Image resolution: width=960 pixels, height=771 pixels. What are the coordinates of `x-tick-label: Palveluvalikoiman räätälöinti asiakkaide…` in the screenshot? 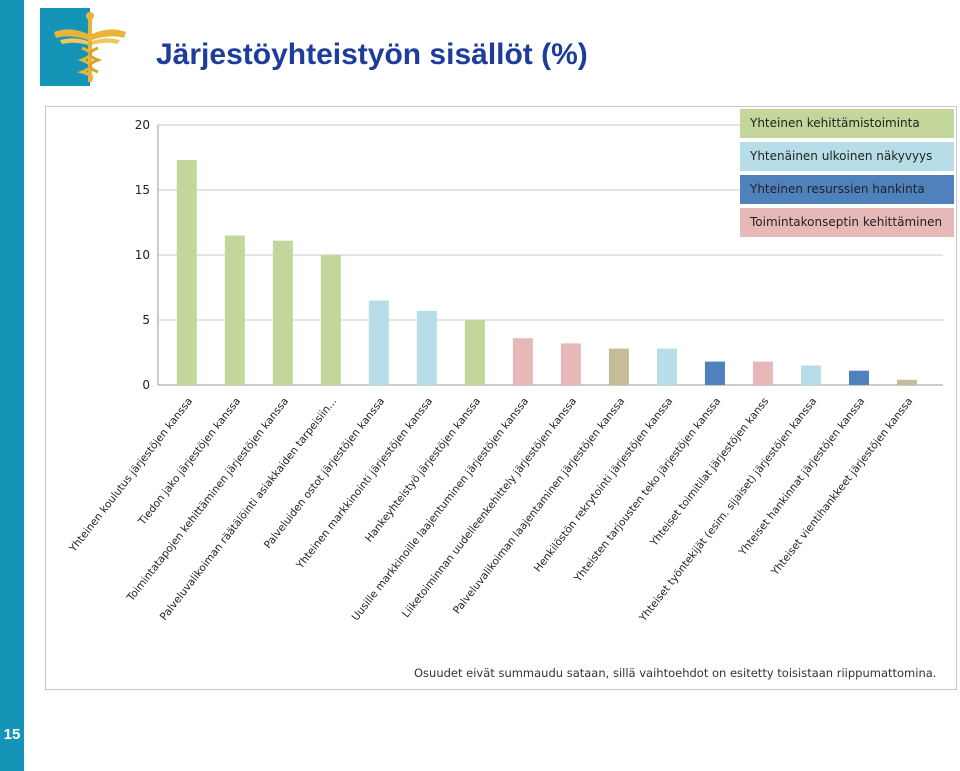 It's located at (248, 508).